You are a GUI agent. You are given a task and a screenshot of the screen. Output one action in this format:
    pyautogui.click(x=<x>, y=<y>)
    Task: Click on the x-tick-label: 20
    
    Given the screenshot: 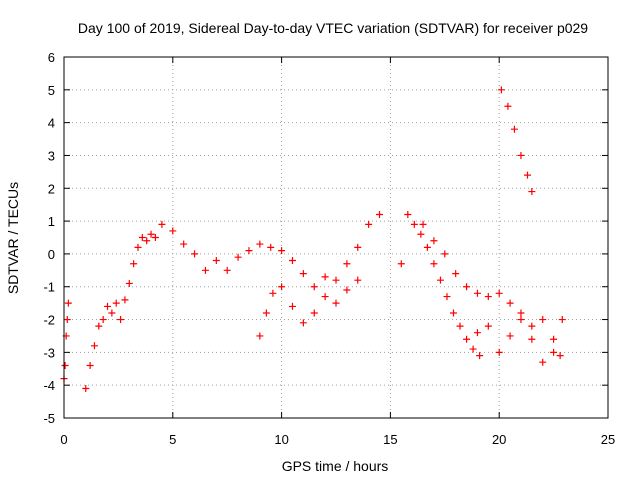 What is the action you would take?
    pyautogui.click(x=499, y=439)
    